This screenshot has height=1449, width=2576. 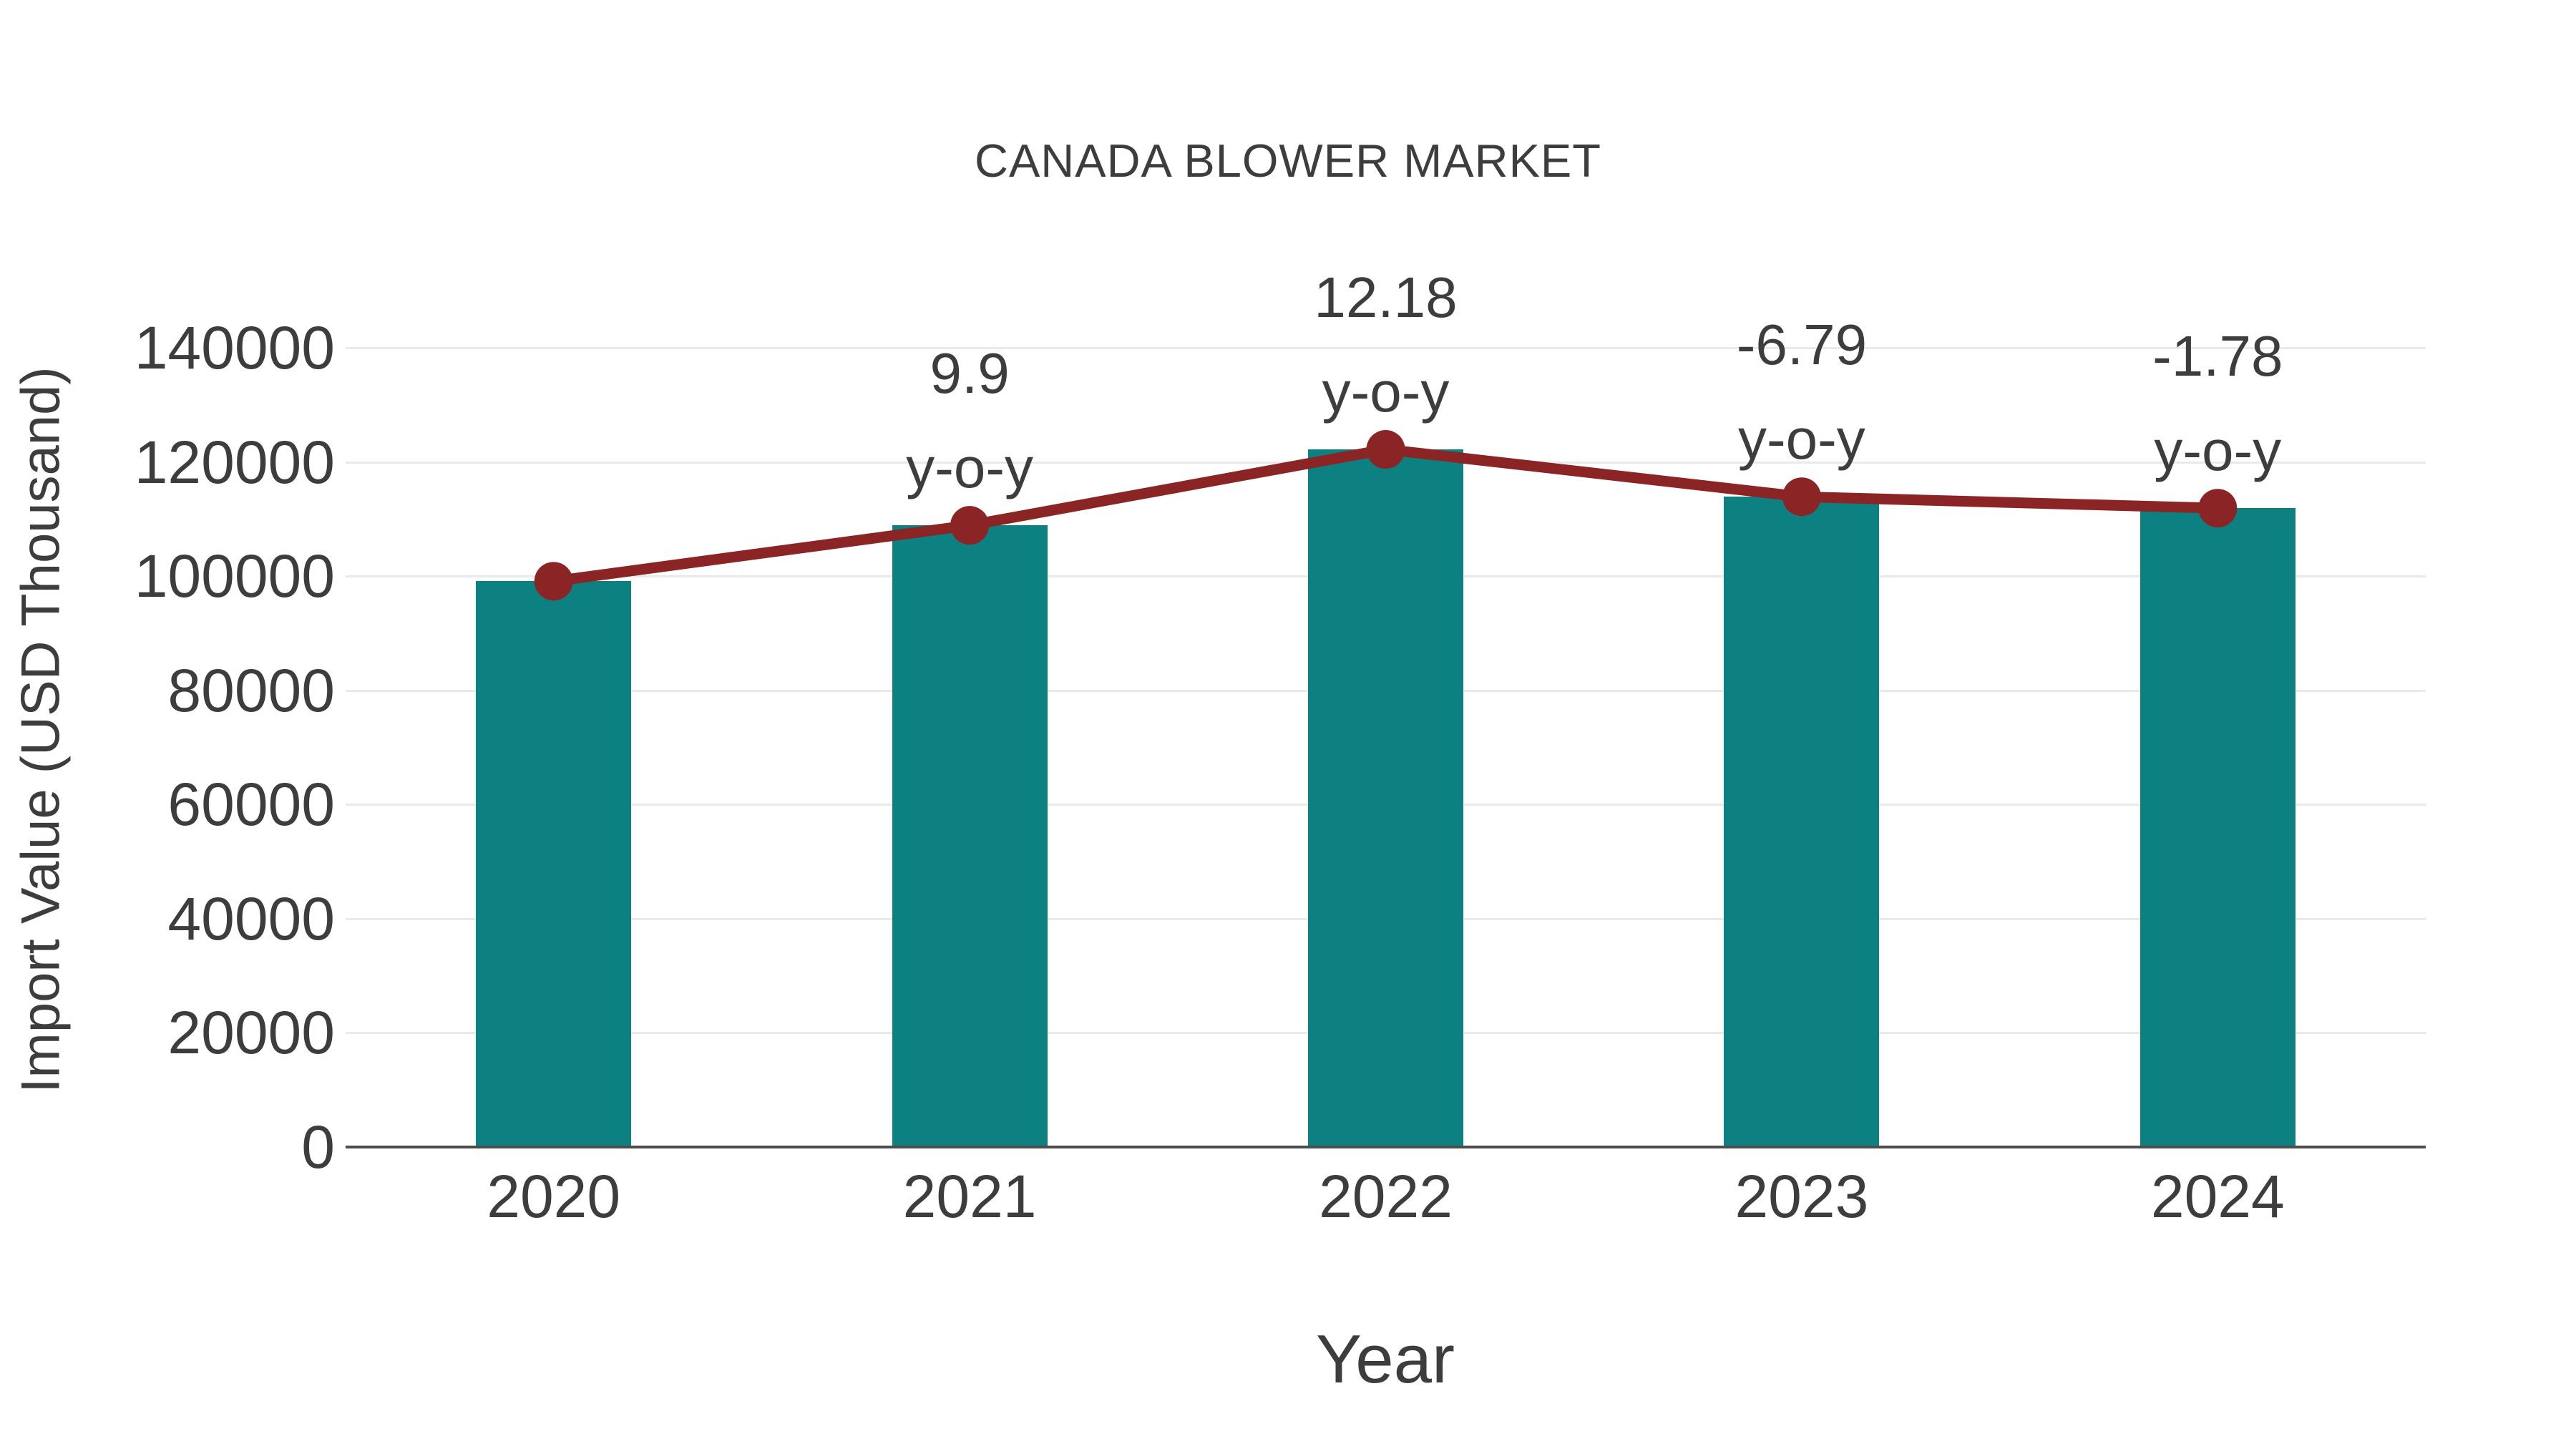 I want to click on x-tick-label-2022: 2022, so click(x=1386, y=1196).